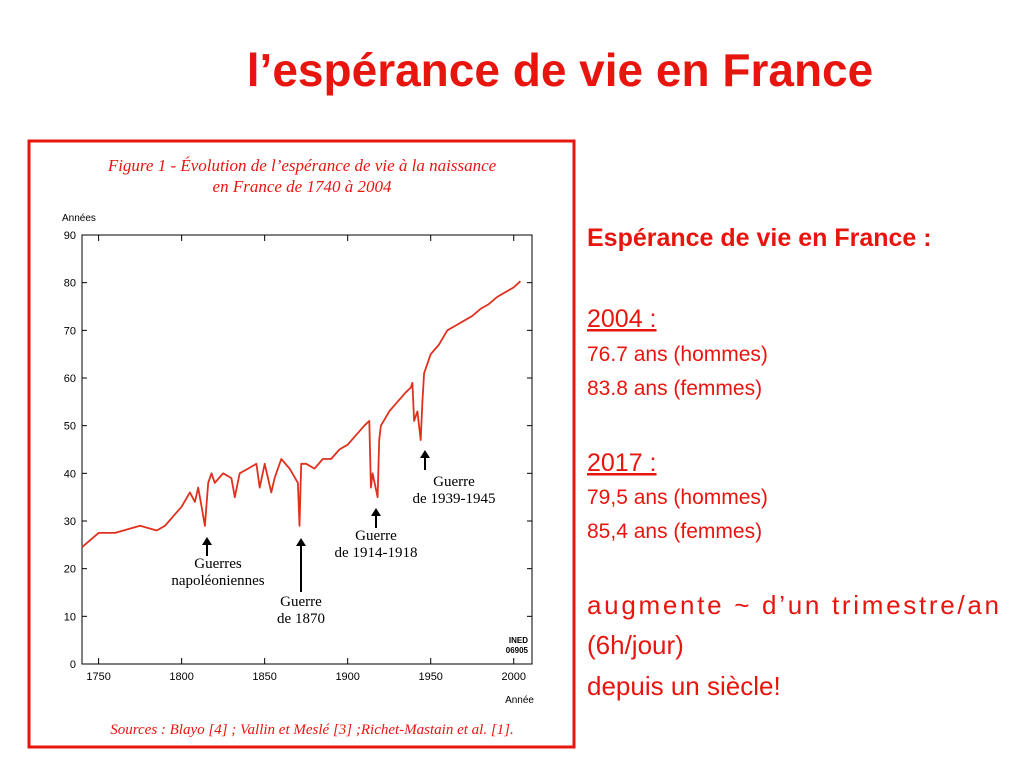 The height and width of the screenshot is (768, 1024). I want to click on y-tick-label: 10, so click(70, 617).